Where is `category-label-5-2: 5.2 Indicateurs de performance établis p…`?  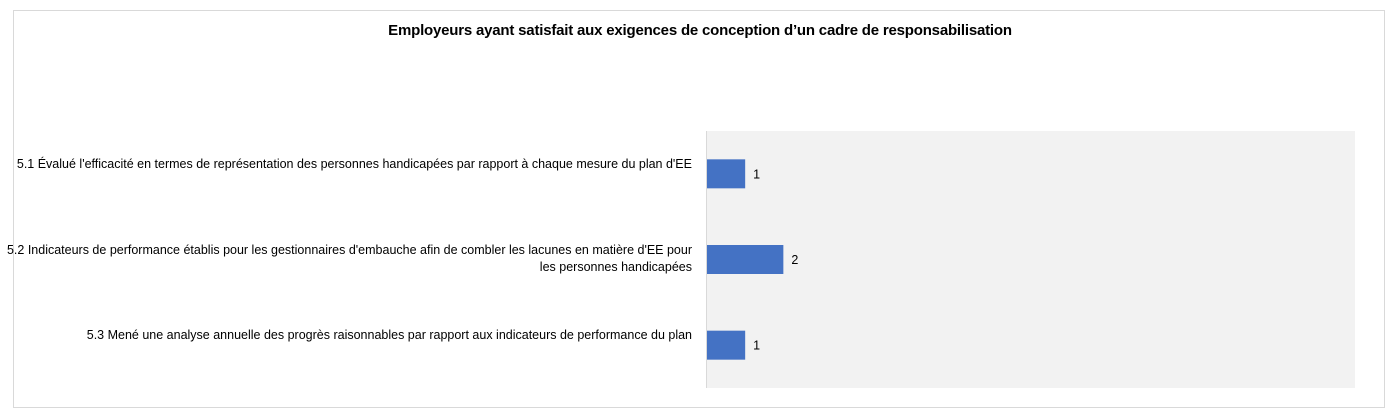 category-label-5-2: 5.2 Indicateurs de performance établis p… is located at coordinates (349, 258).